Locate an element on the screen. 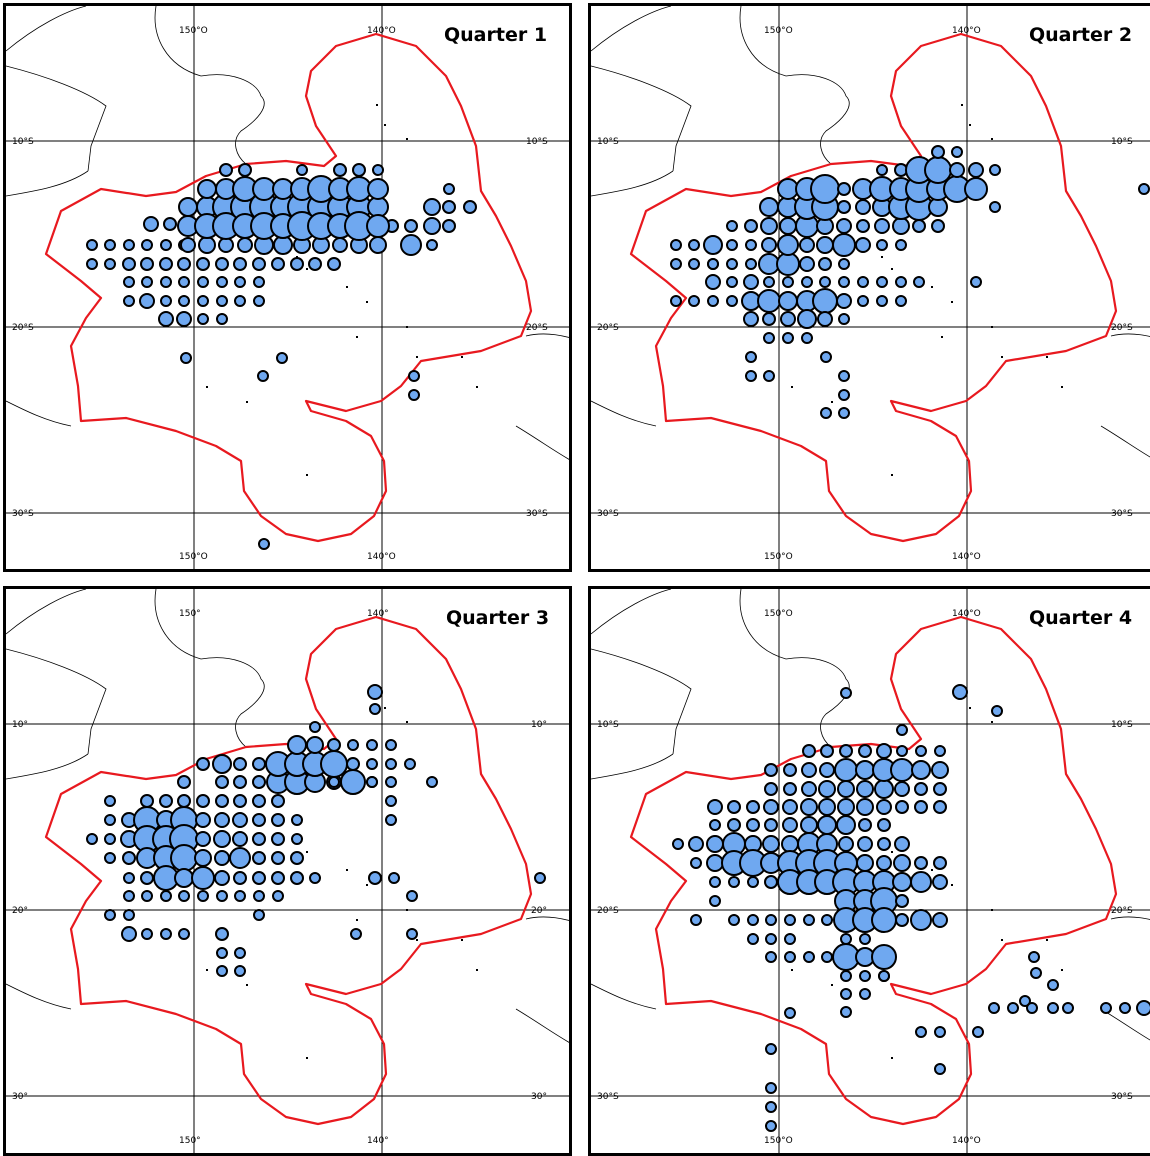 The height and width of the screenshot is (1156, 1150). latitude-label-left: 30° is located at coordinates (20, 1097).